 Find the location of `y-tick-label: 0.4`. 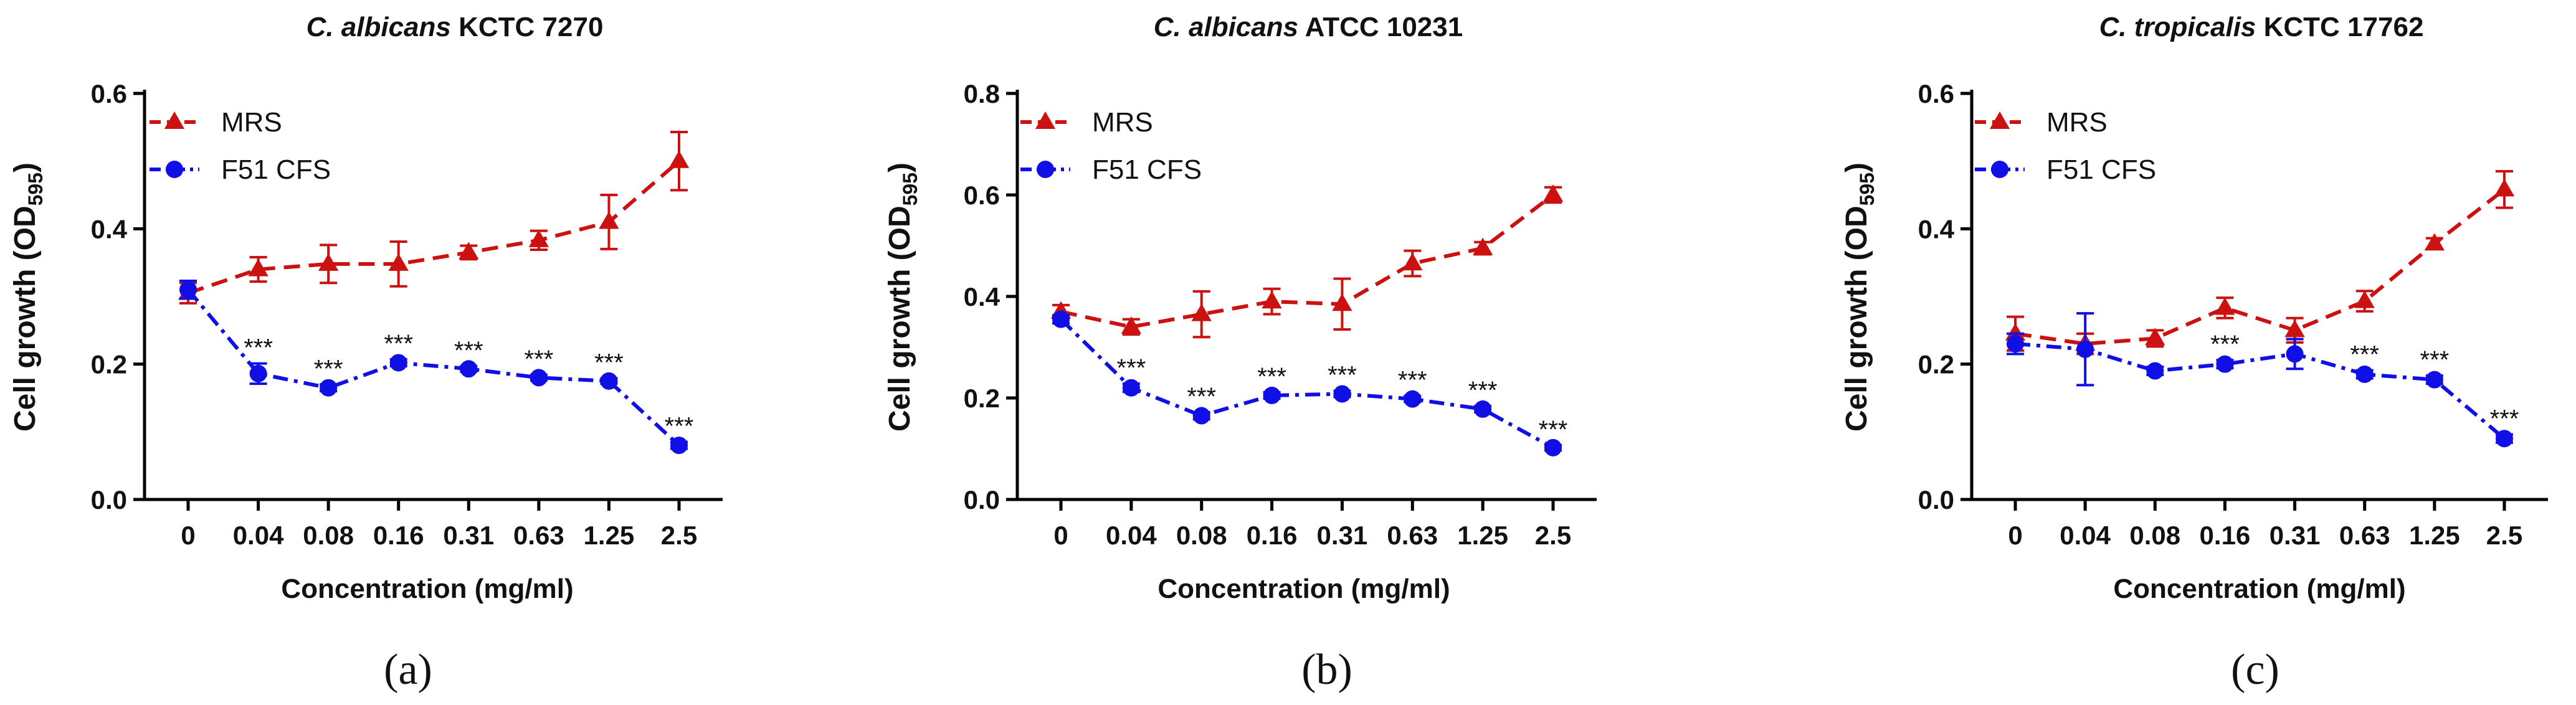

y-tick-label: 0.4 is located at coordinates (1936, 229).